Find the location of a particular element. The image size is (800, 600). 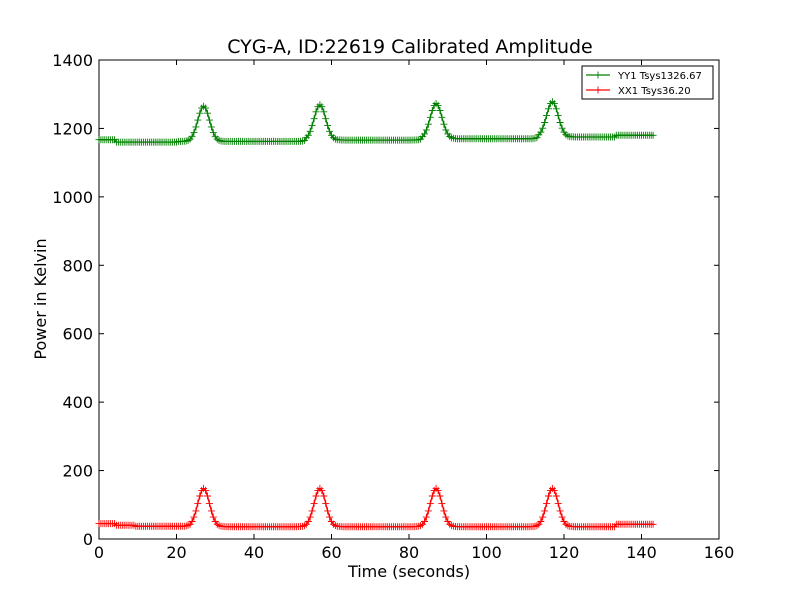

y-tick-label: 1400 is located at coordinates (72, 60).